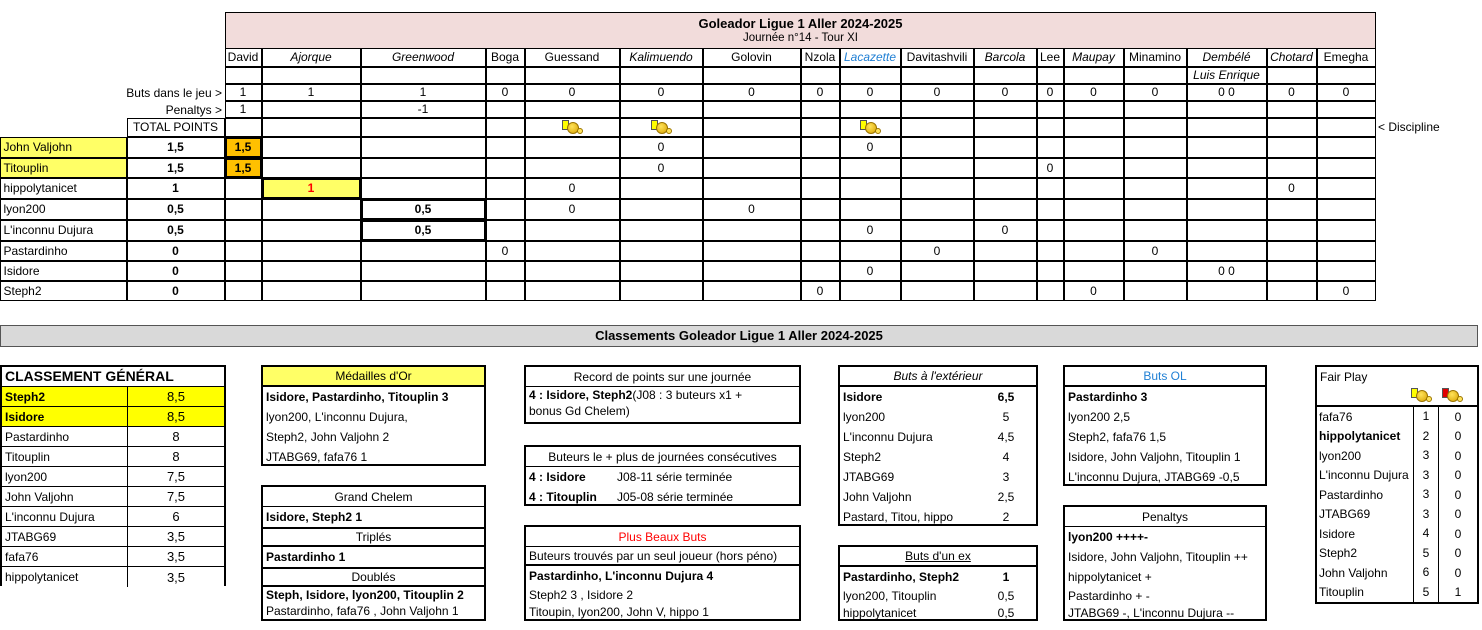  What do you see at coordinates (1336, 416) in the screenshot?
I see `fair-play-name: fafa76` at bounding box center [1336, 416].